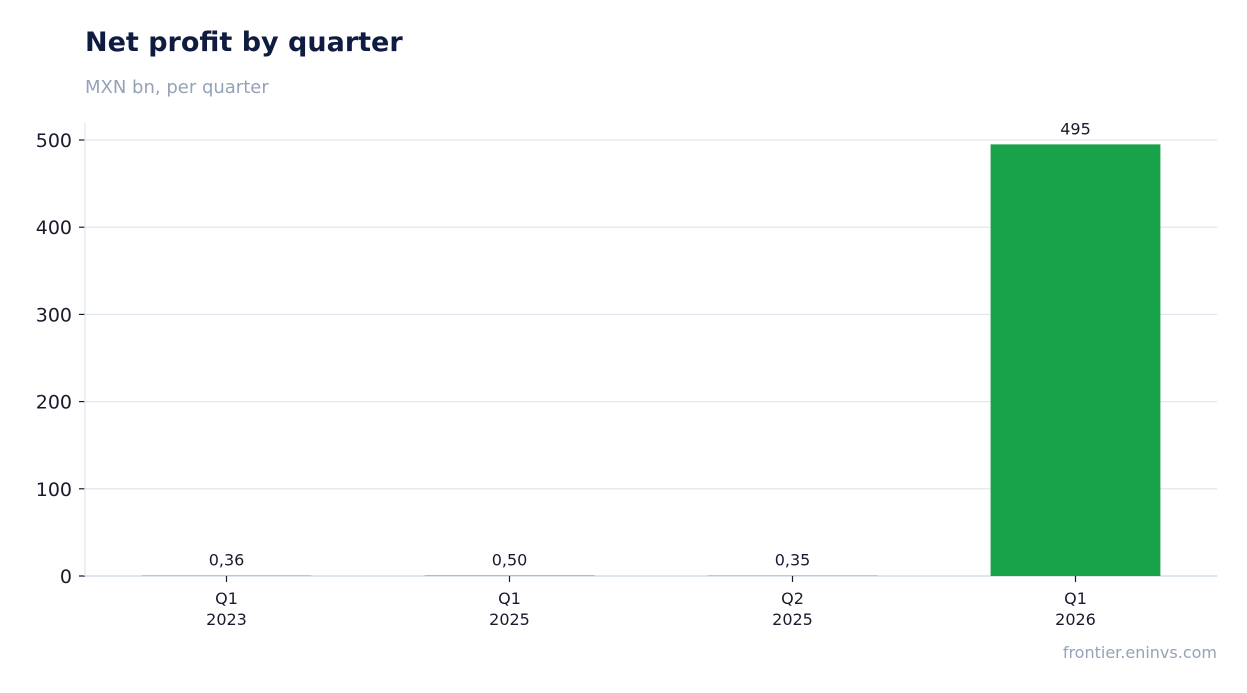 Image resolution: width=1247 pixels, height=693 pixels. What do you see at coordinates (177, 87) in the screenshot?
I see `chart-subtitle: MXN bn, per quarter` at bounding box center [177, 87].